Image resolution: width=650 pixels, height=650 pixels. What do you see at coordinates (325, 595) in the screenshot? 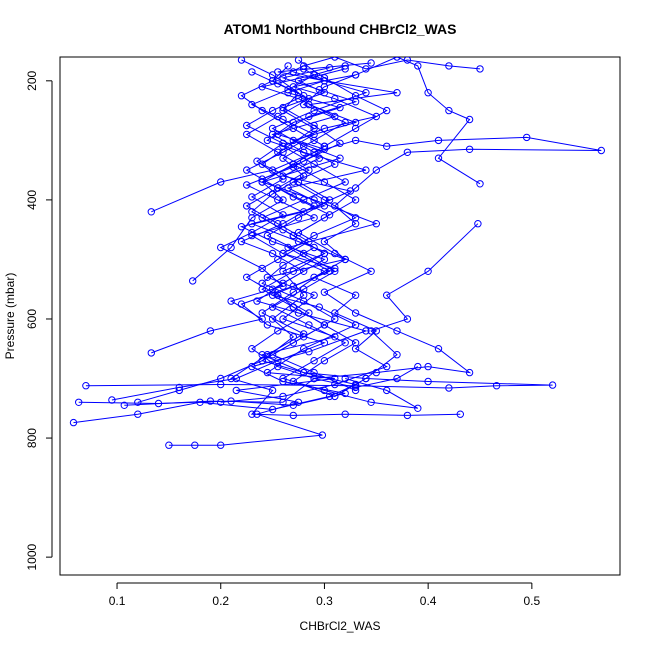
I see `x-axis: 0.1 0.2 0.3 0.4 0.5` at bounding box center [325, 595].